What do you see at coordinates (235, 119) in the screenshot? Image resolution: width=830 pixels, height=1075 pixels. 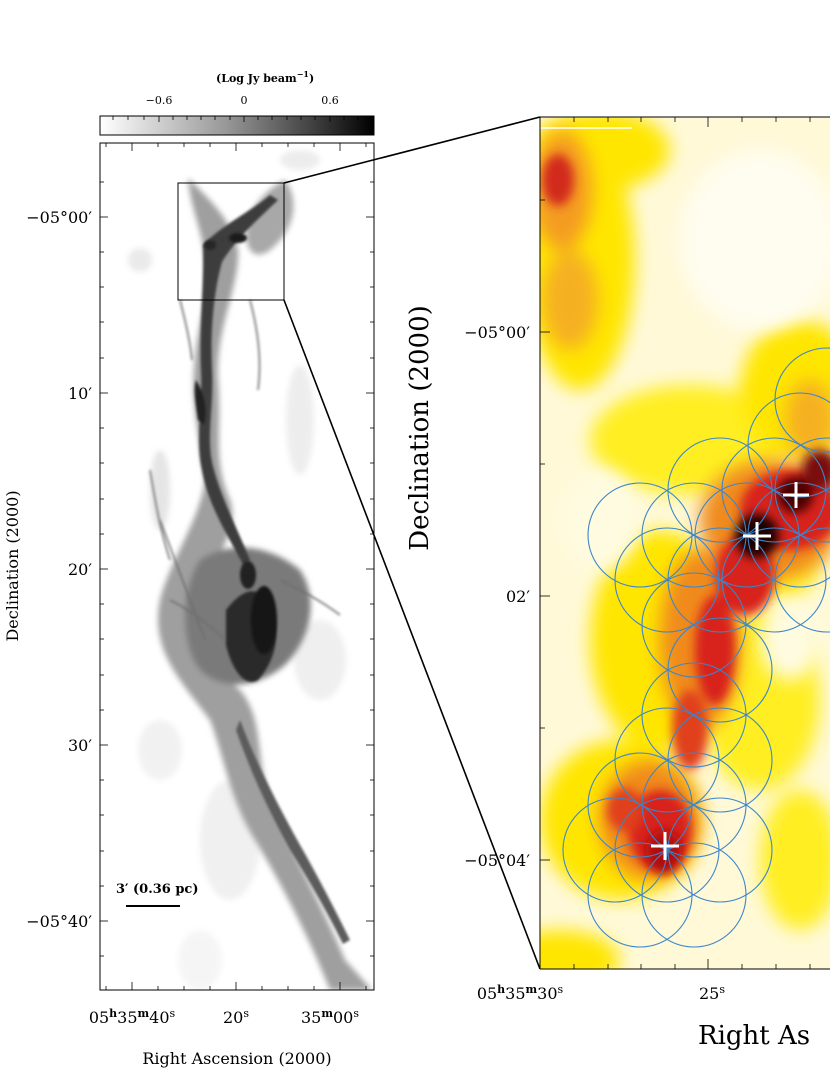 I see `colorbar-ticks` at bounding box center [235, 119].